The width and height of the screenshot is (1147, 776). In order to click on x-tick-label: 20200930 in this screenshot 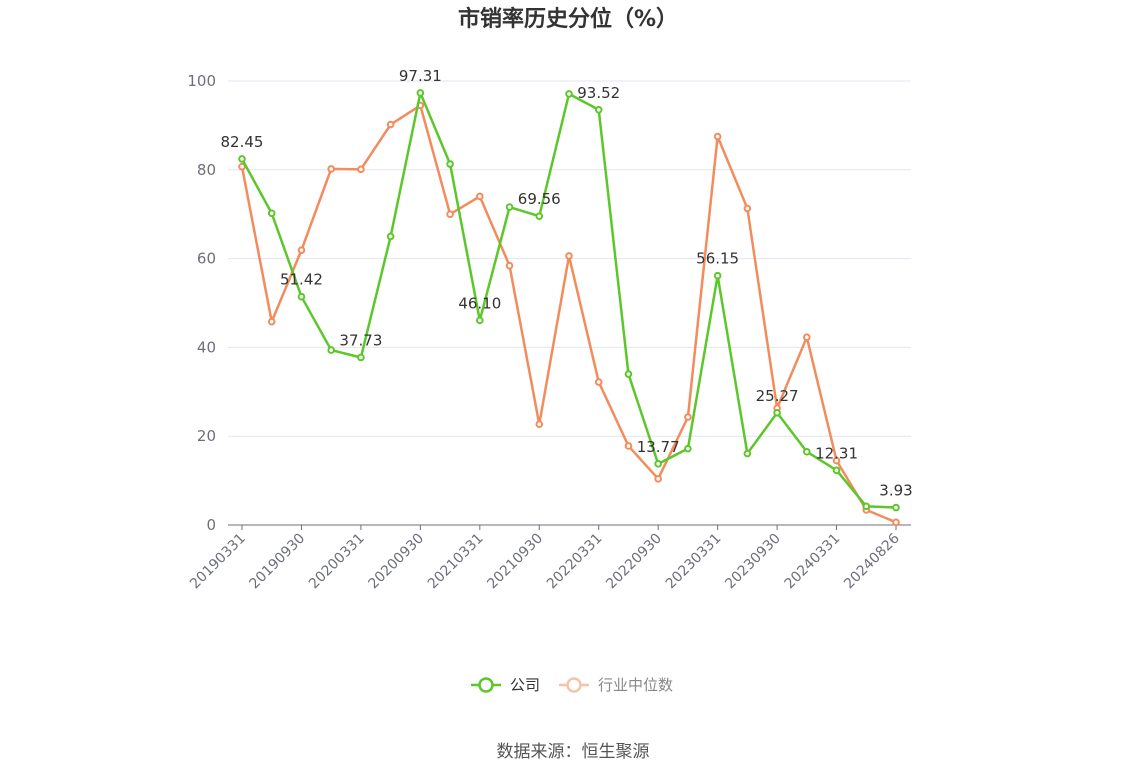, I will do `click(396, 562)`.